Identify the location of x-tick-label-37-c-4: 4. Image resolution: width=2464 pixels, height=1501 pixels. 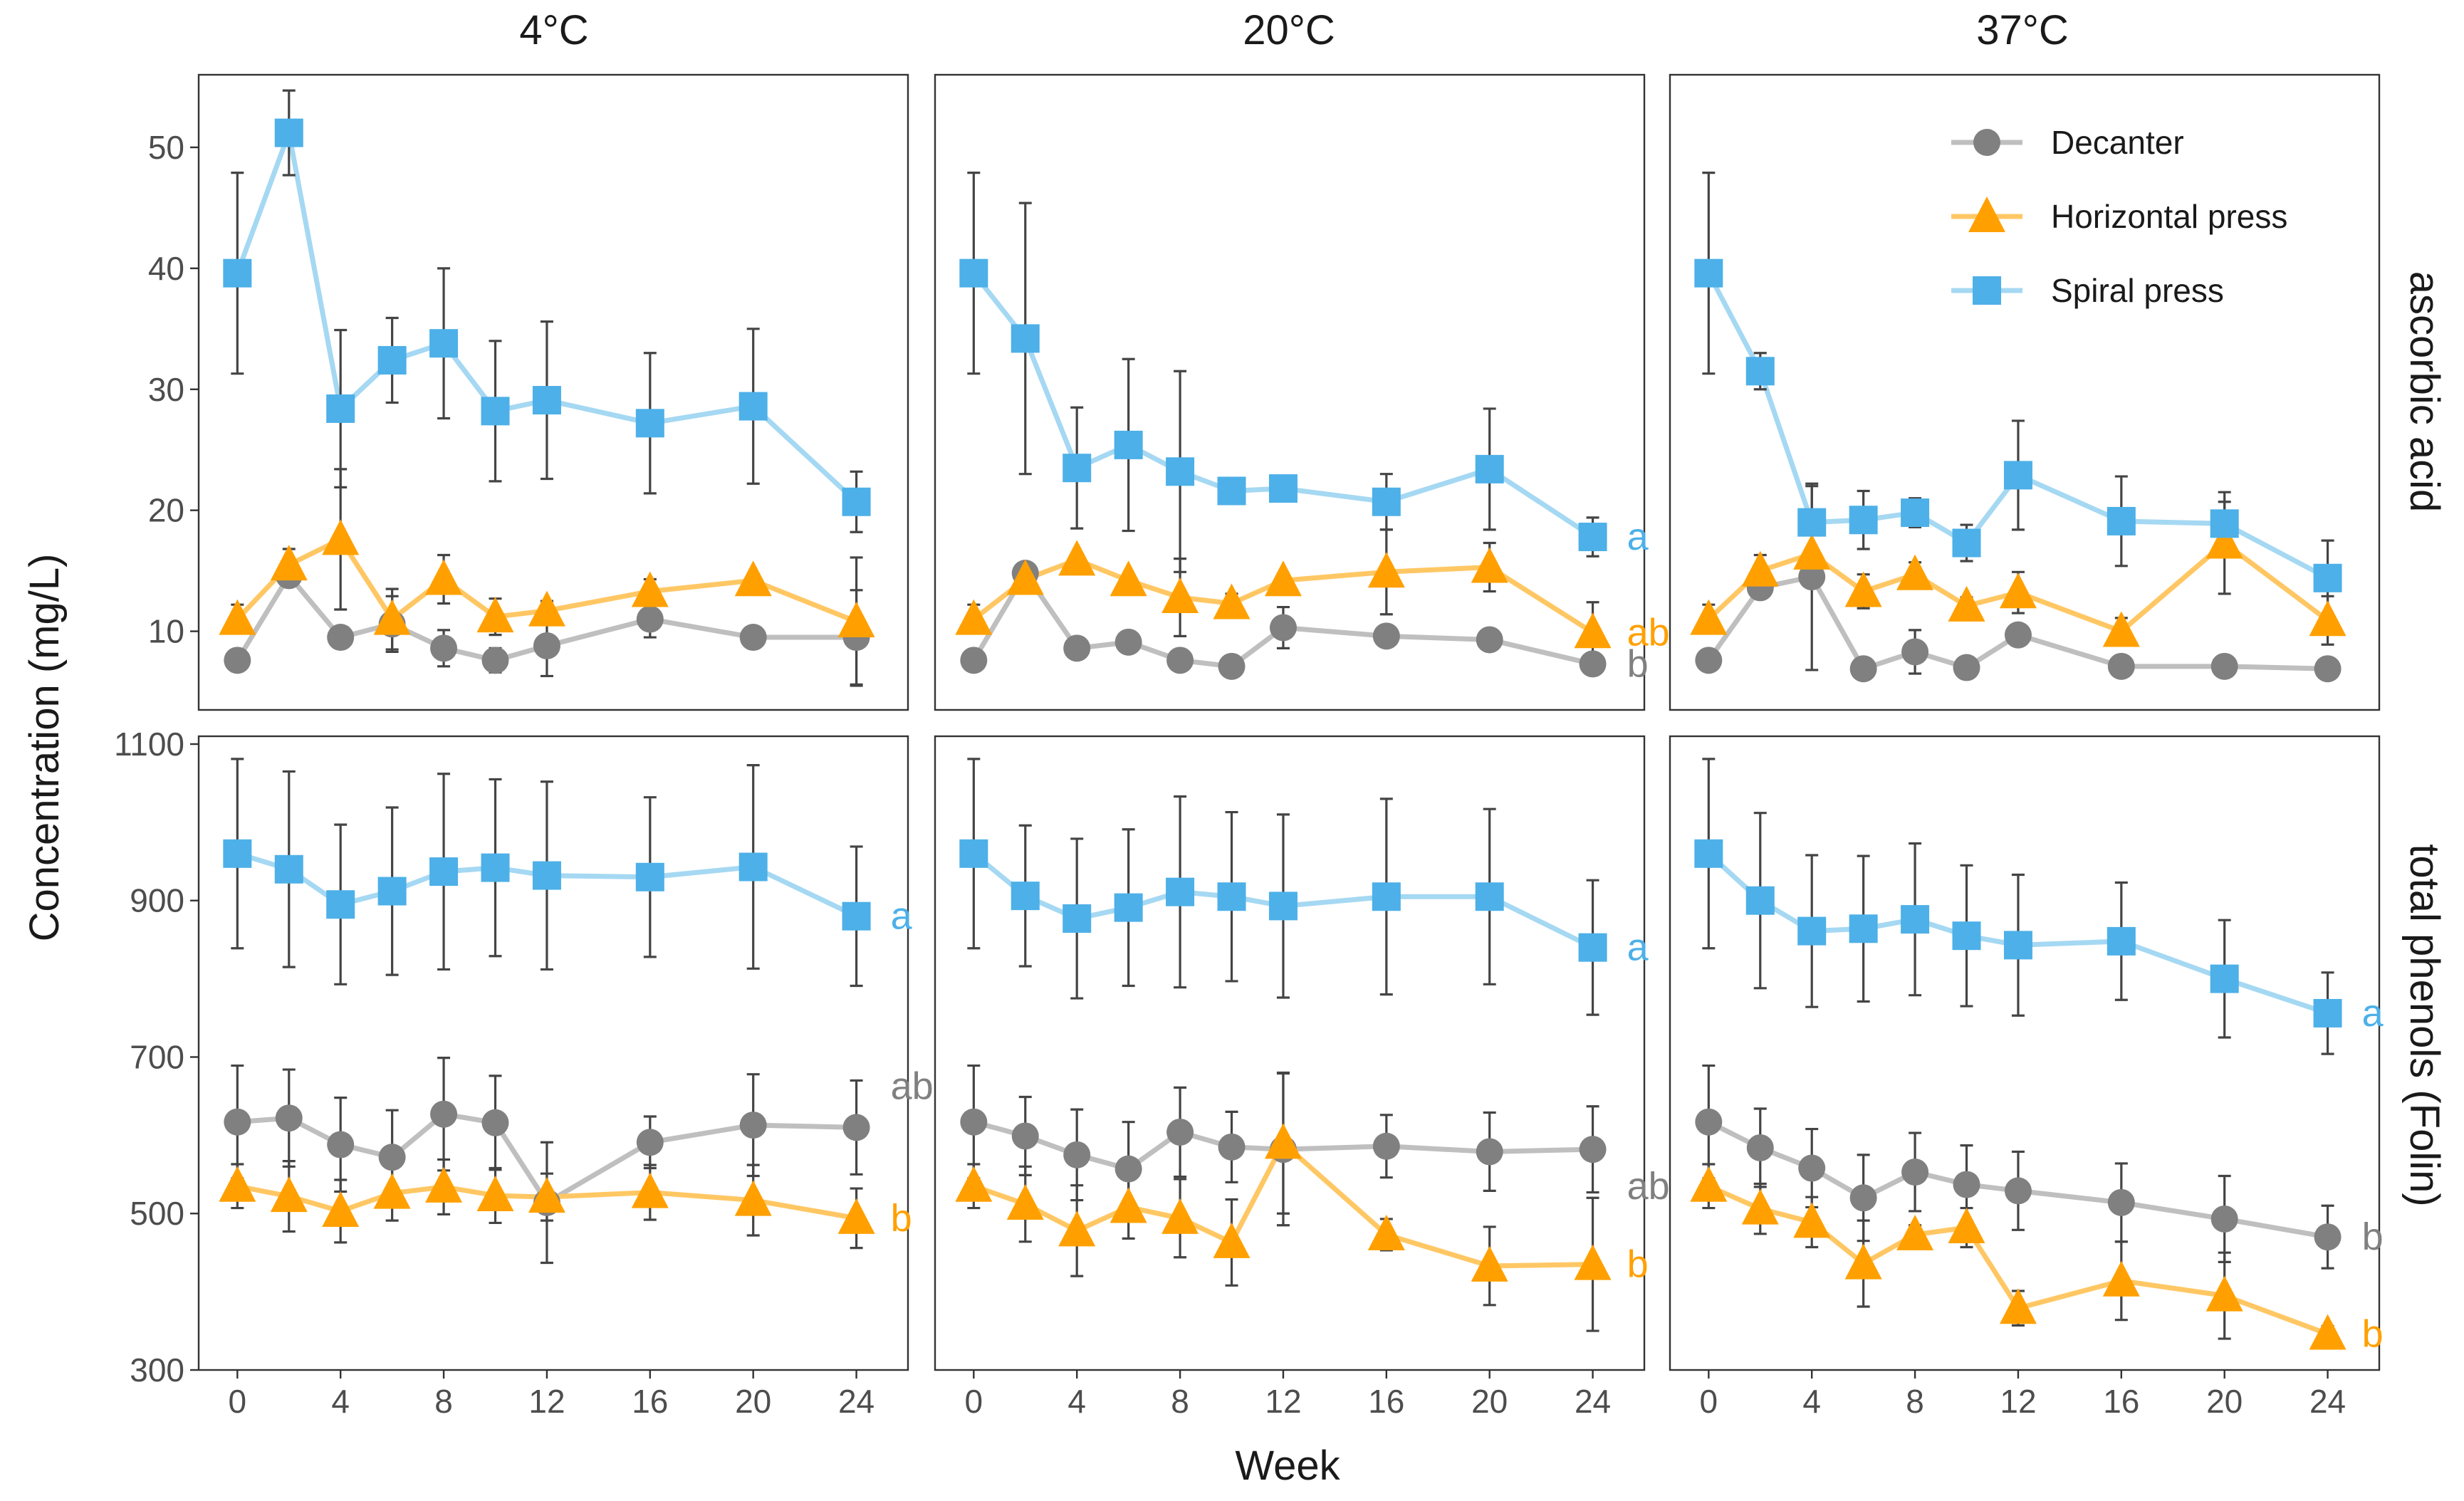
(1811, 1401).